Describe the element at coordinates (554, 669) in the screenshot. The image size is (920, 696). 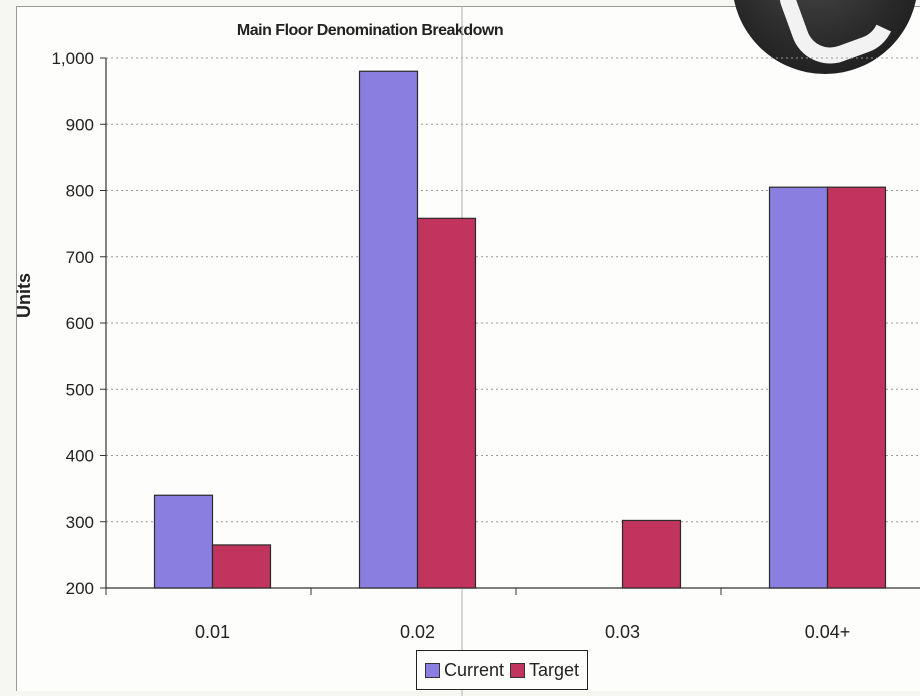
I see `legend-label-target: Target` at that location.